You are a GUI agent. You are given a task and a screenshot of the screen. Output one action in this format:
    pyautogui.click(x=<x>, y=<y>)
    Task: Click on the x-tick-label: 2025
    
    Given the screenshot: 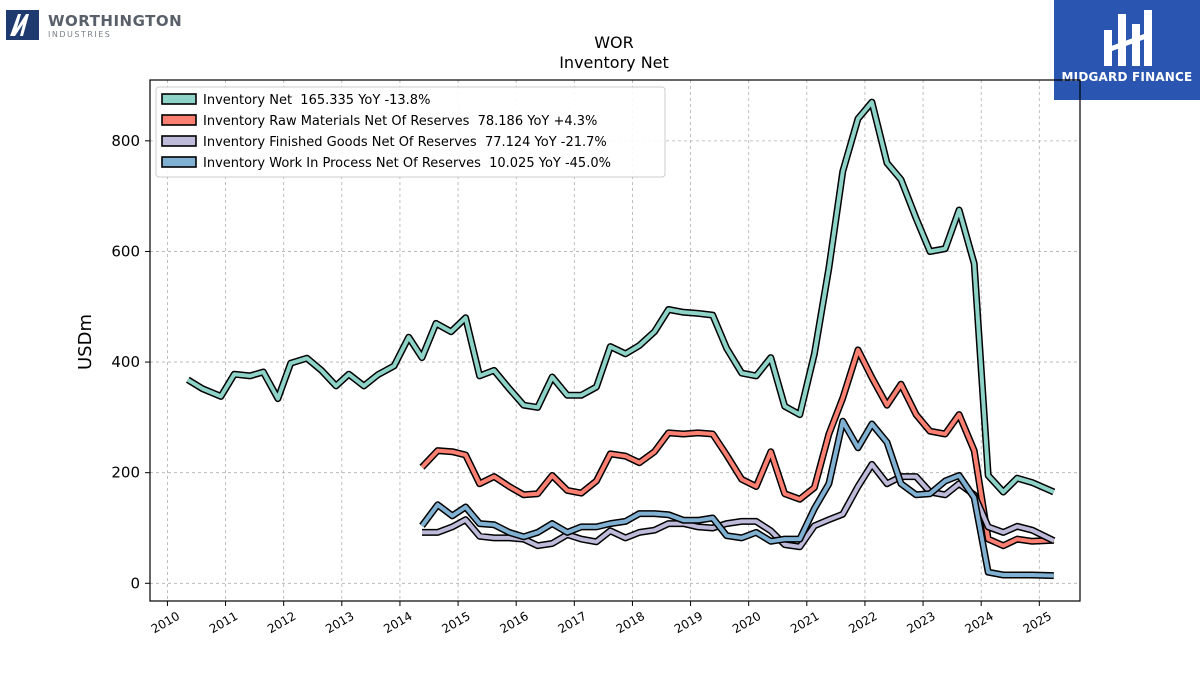 What is the action you would take?
    pyautogui.click(x=1037, y=622)
    